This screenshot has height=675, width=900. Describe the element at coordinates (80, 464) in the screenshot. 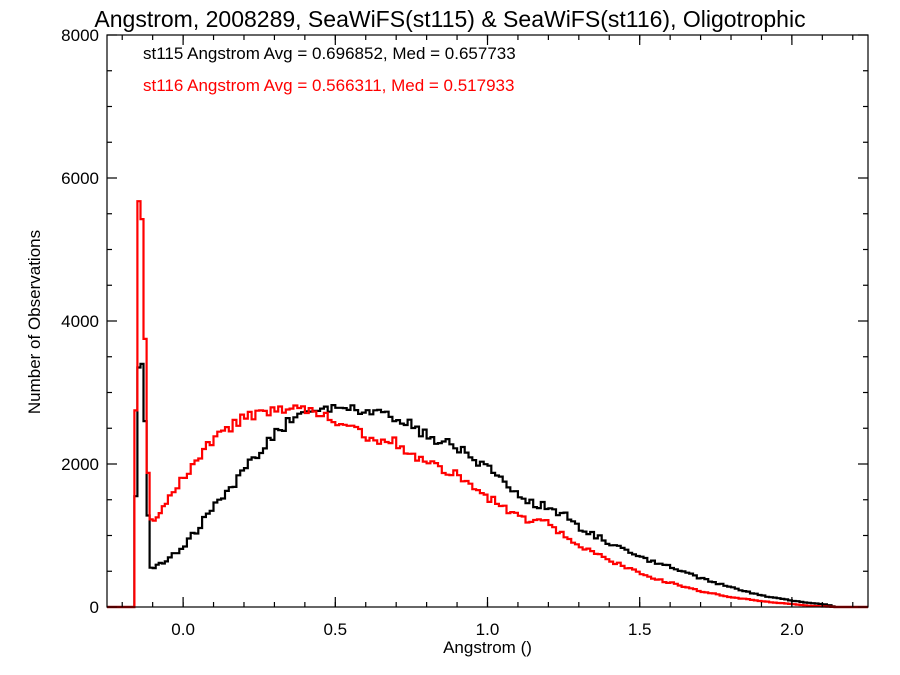

I see `y-tick-label: 2000` at that location.